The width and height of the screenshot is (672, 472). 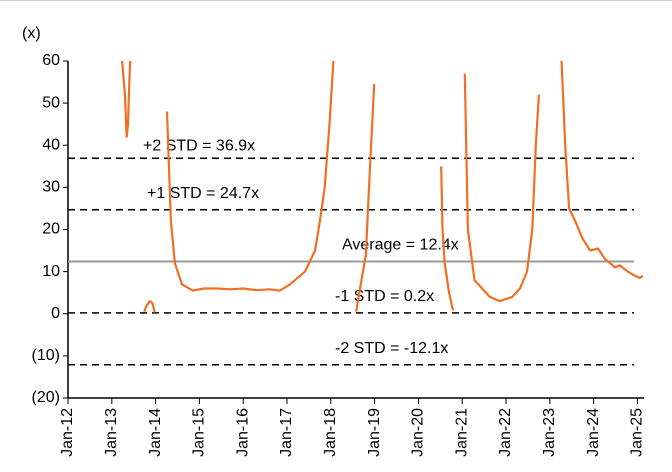 What do you see at coordinates (391, 348) in the screenshot?
I see `reference-label: -2 STD = -12.1x` at bounding box center [391, 348].